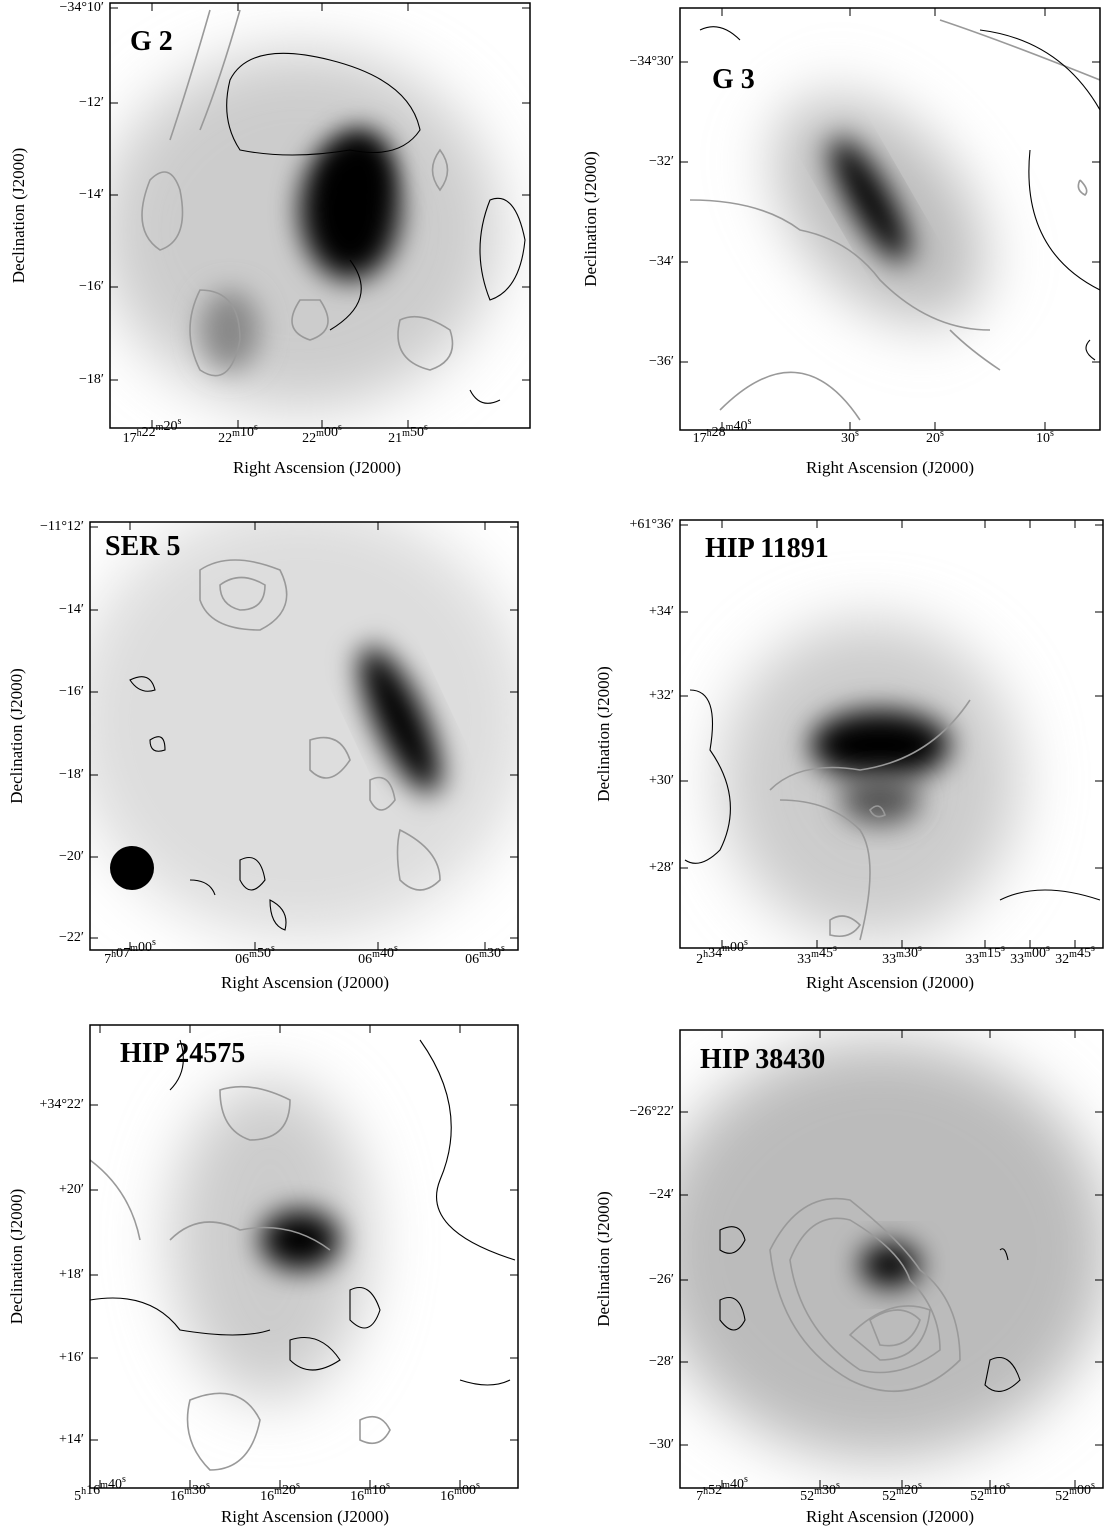 This screenshot has height=1535, width=1112. I want to click on image-hip11891, so click(892, 780).